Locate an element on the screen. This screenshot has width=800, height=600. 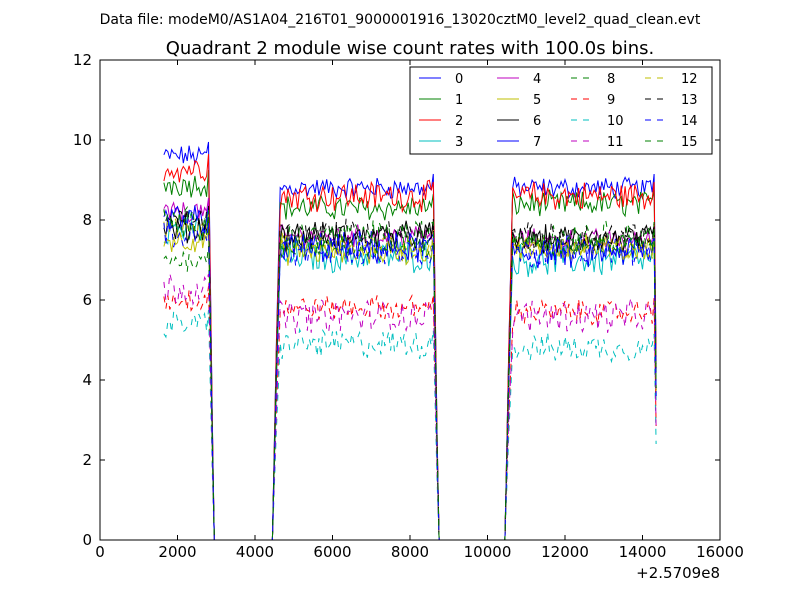
legend-label-10: 10 is located at coordinates (615, 121).